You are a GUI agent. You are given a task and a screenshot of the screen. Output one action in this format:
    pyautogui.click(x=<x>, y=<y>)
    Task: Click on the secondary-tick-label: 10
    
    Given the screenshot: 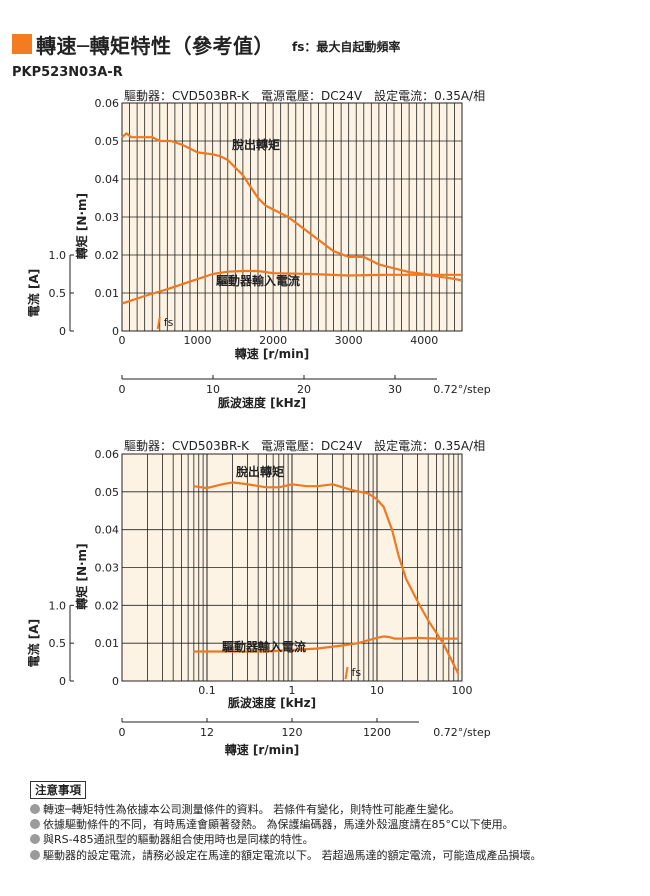 What is the action you would take?
    pyautogui.click(x=213, y=389)
    